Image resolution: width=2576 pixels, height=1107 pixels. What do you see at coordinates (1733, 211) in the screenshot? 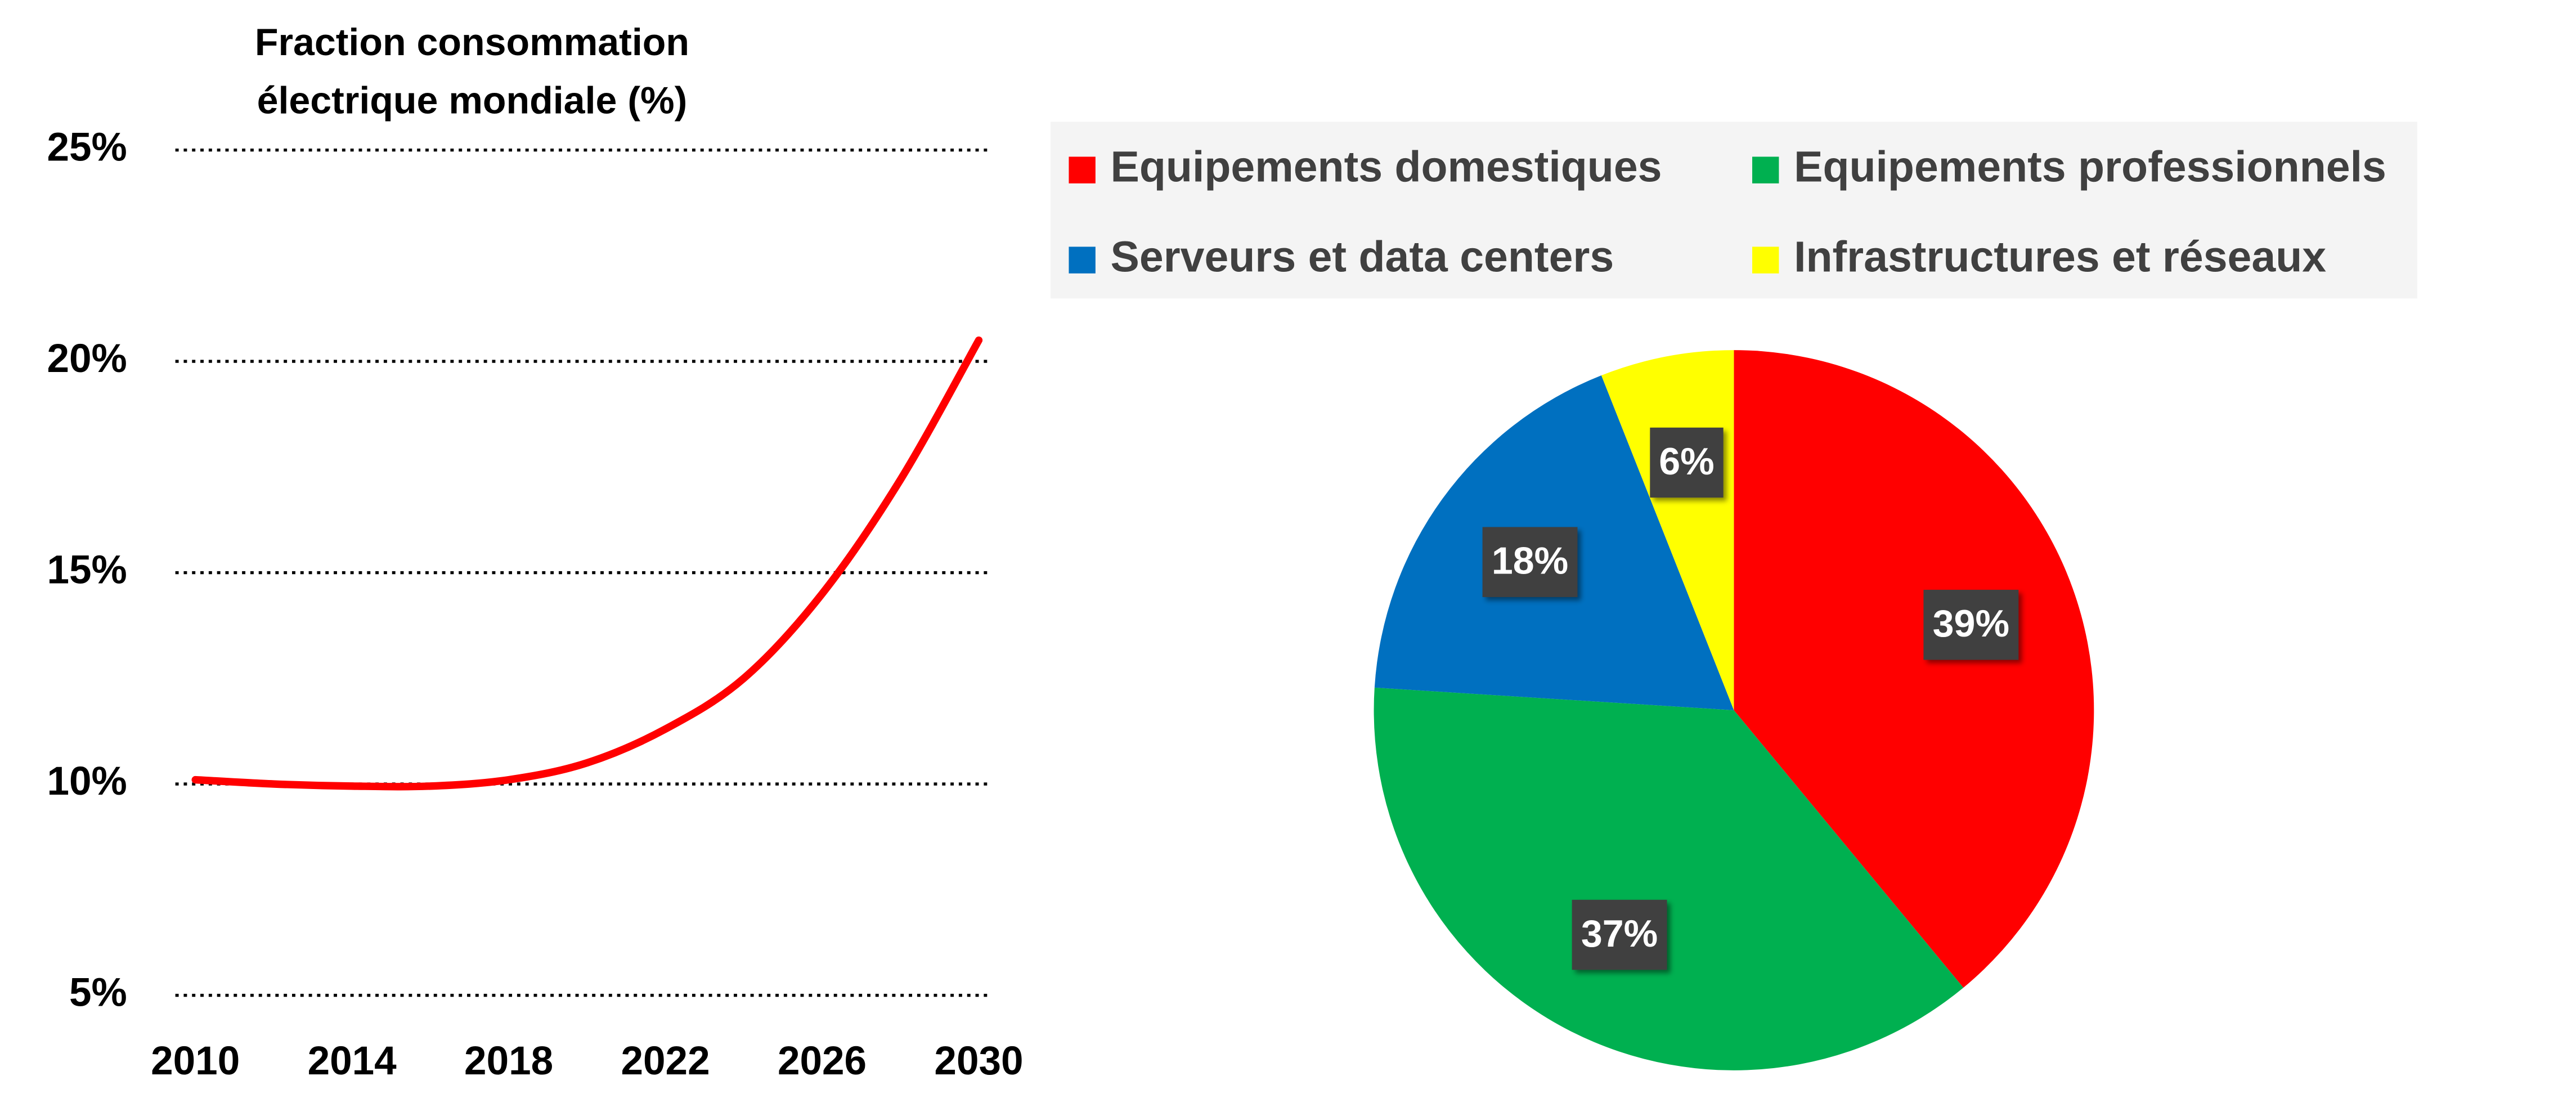
I see `legend-box` at bounding box center [1733, 211].